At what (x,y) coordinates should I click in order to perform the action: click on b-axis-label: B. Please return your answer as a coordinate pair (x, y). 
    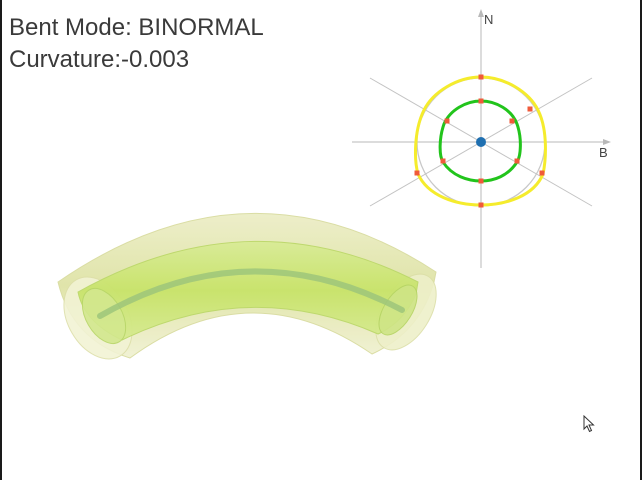
    Looking at the image, I should click on (603, 152).